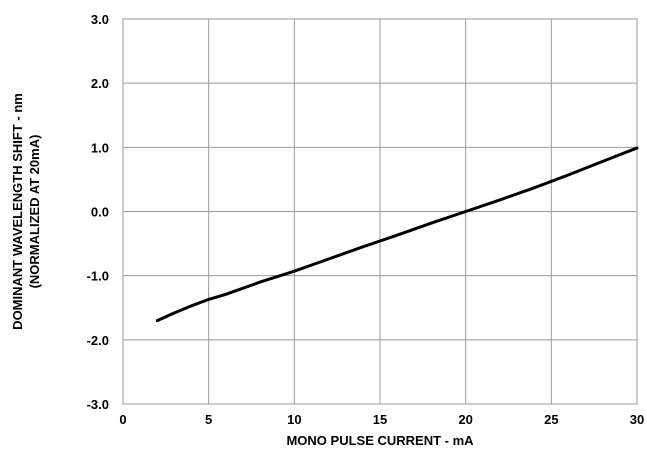 The height and width of the screenshot is (451, 647). I want to click on y-tick-label: -1.0, so click(98, 276).